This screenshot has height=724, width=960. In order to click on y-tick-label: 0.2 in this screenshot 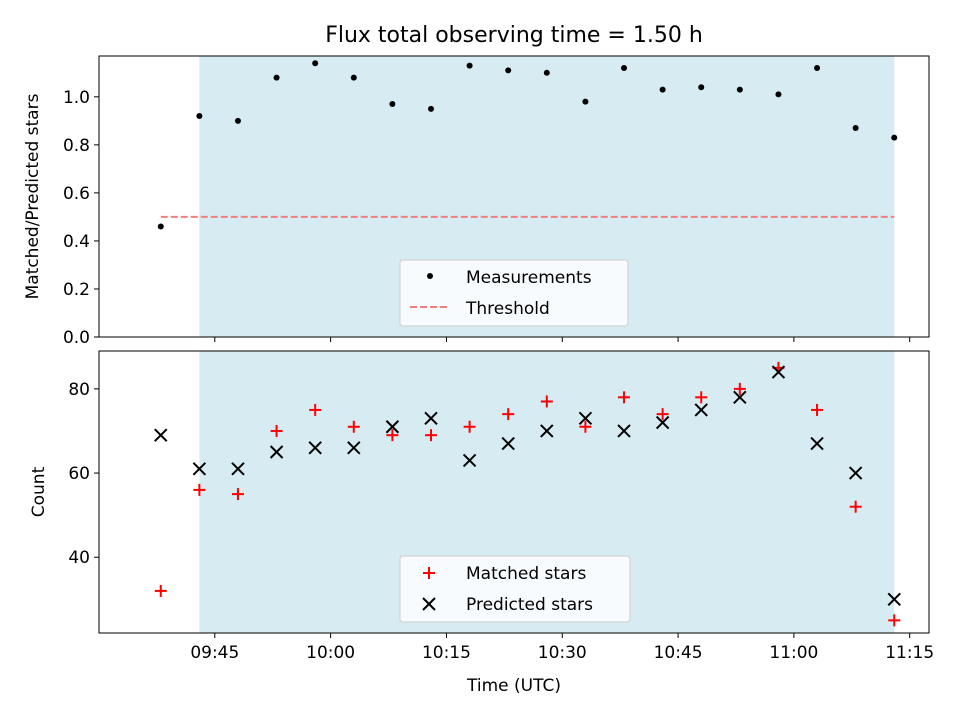, I will do `click(76, 290)`.